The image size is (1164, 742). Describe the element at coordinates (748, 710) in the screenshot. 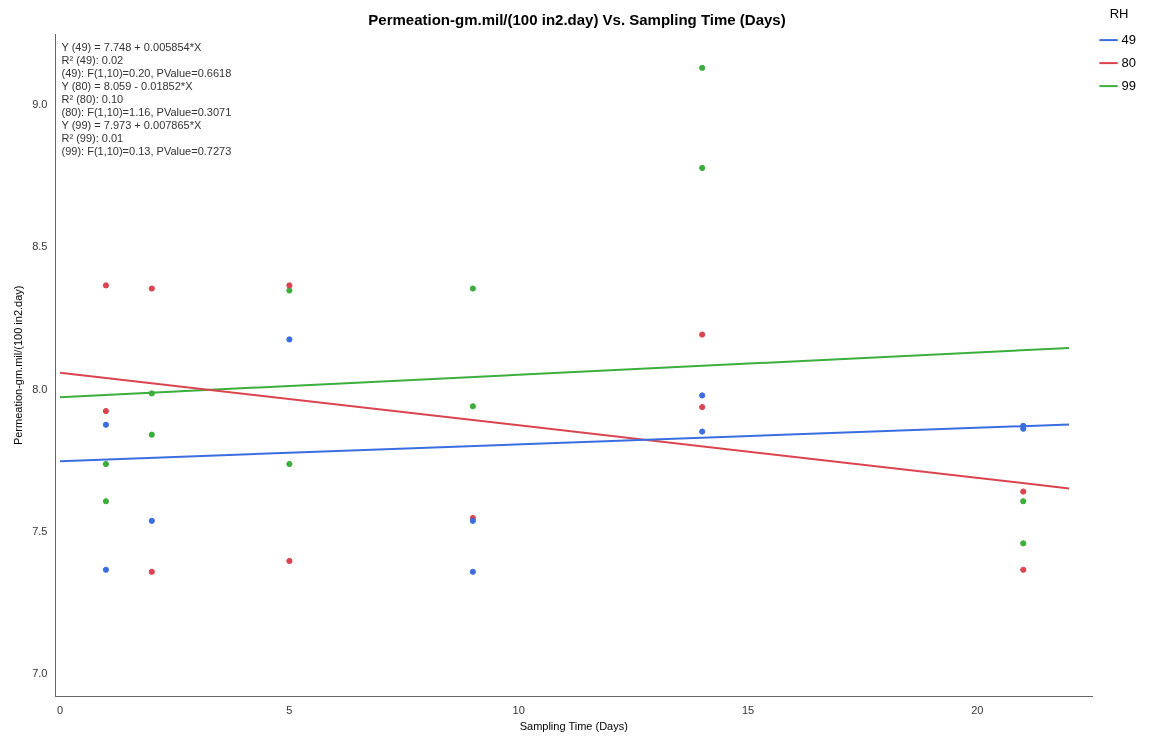

I see `x-tick-label: 15` at that location.